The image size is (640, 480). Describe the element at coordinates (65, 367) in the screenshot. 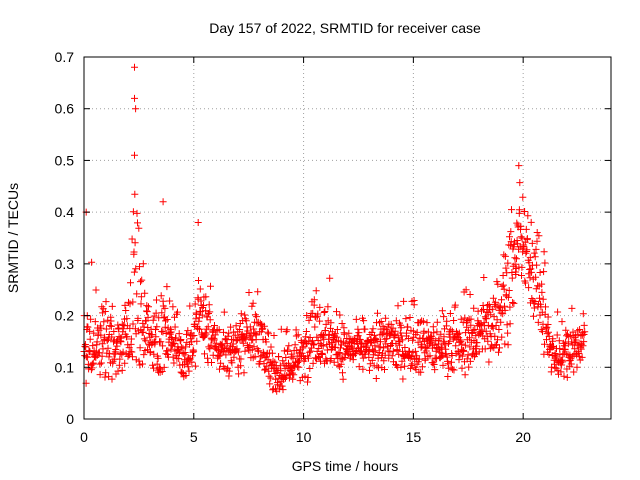

I see `y-tick-label: 0.1` at that location.